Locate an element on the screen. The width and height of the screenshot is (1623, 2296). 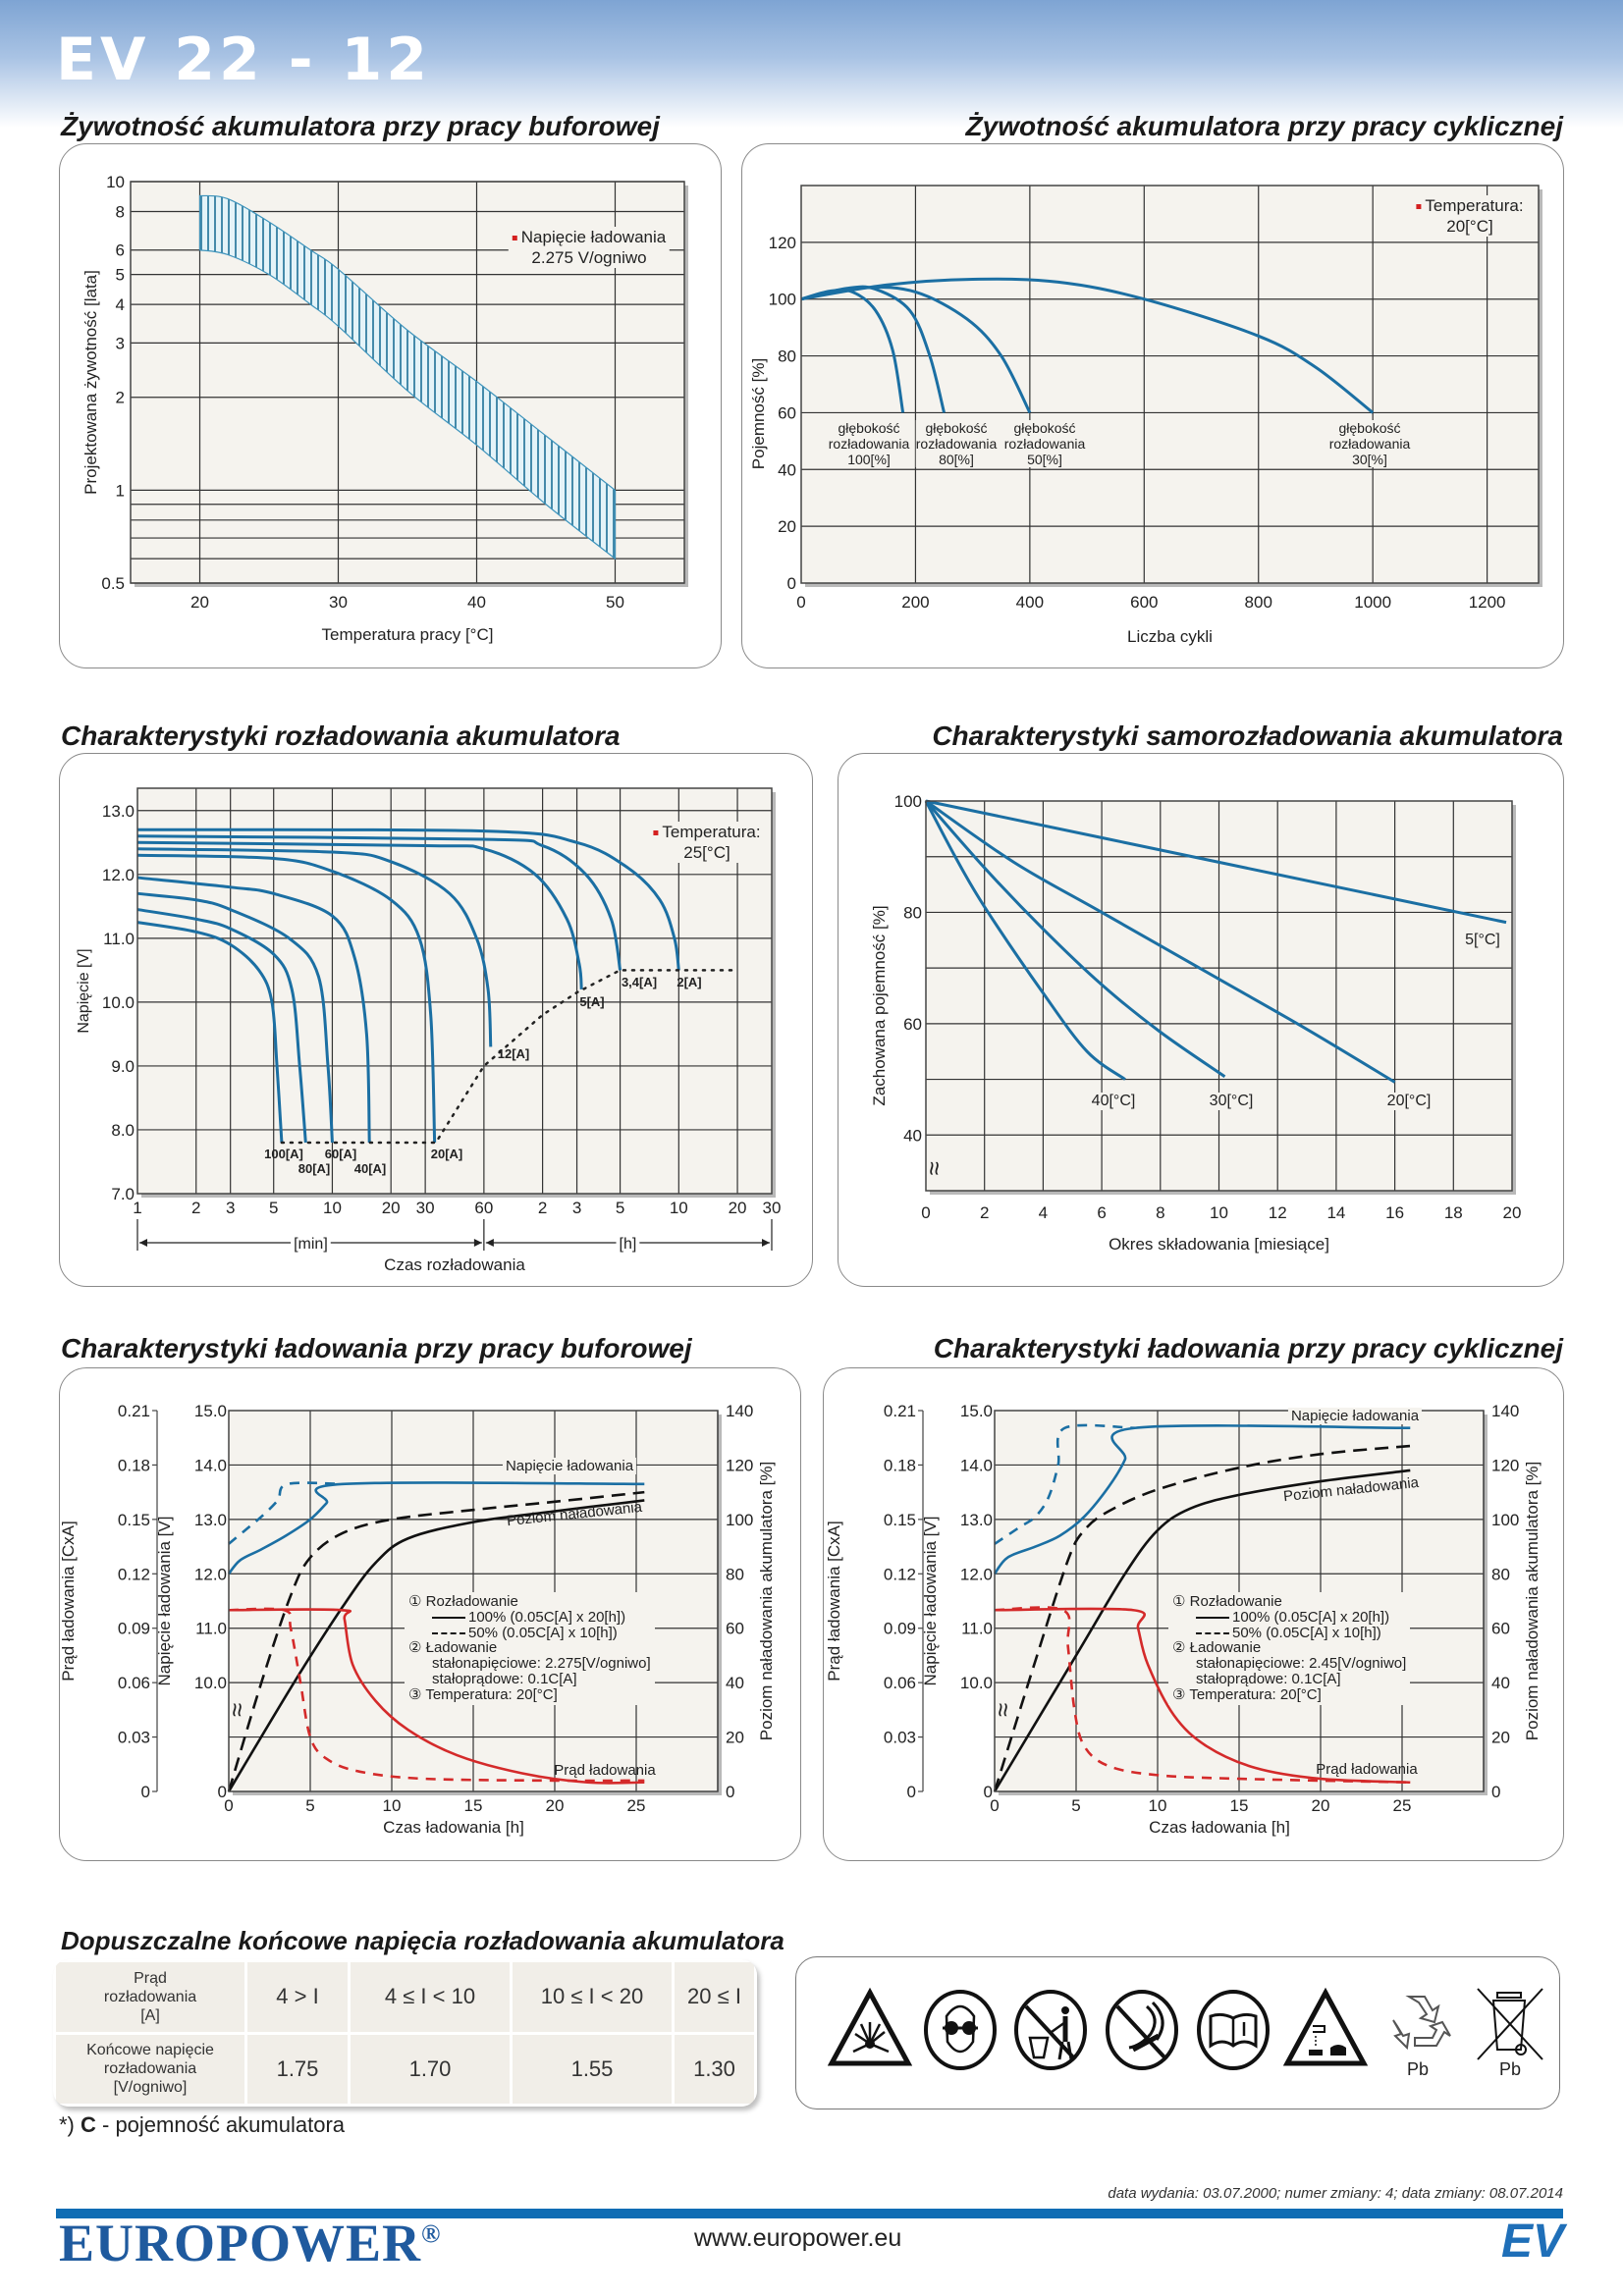
current-curve-50% is located at coordinates (437, 1695).